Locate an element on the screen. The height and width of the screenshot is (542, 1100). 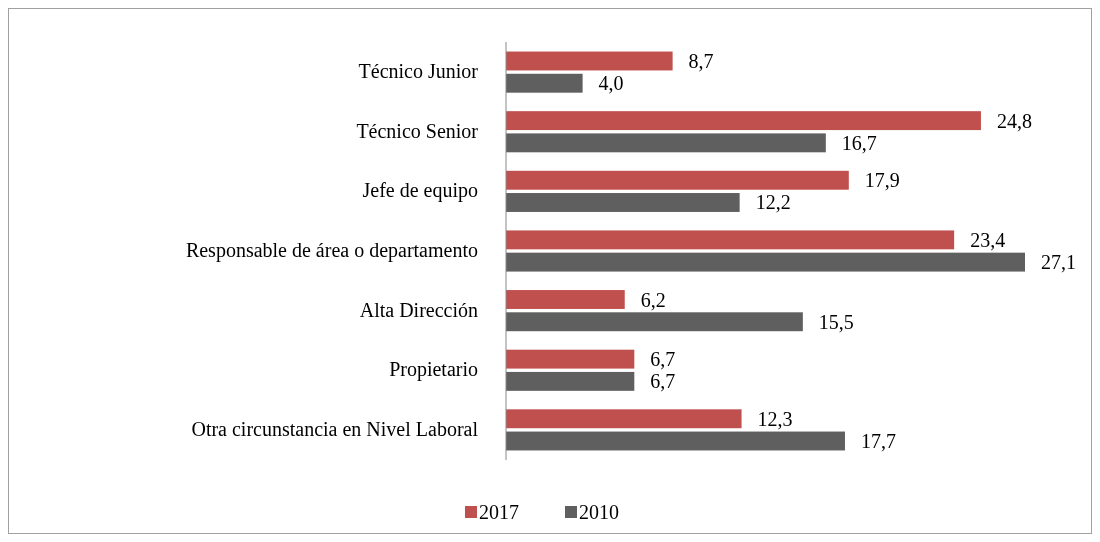
data-label: 16,7 is located at coordinates (859, 142).